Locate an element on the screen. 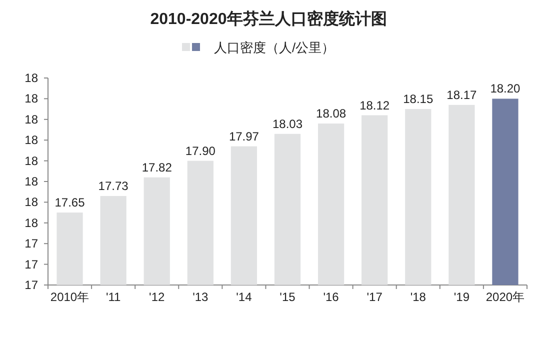 Image resolution: width=537 pixels, height=338 pixels. x-tick-label: 2020年 is located at coordinates (505, 297).